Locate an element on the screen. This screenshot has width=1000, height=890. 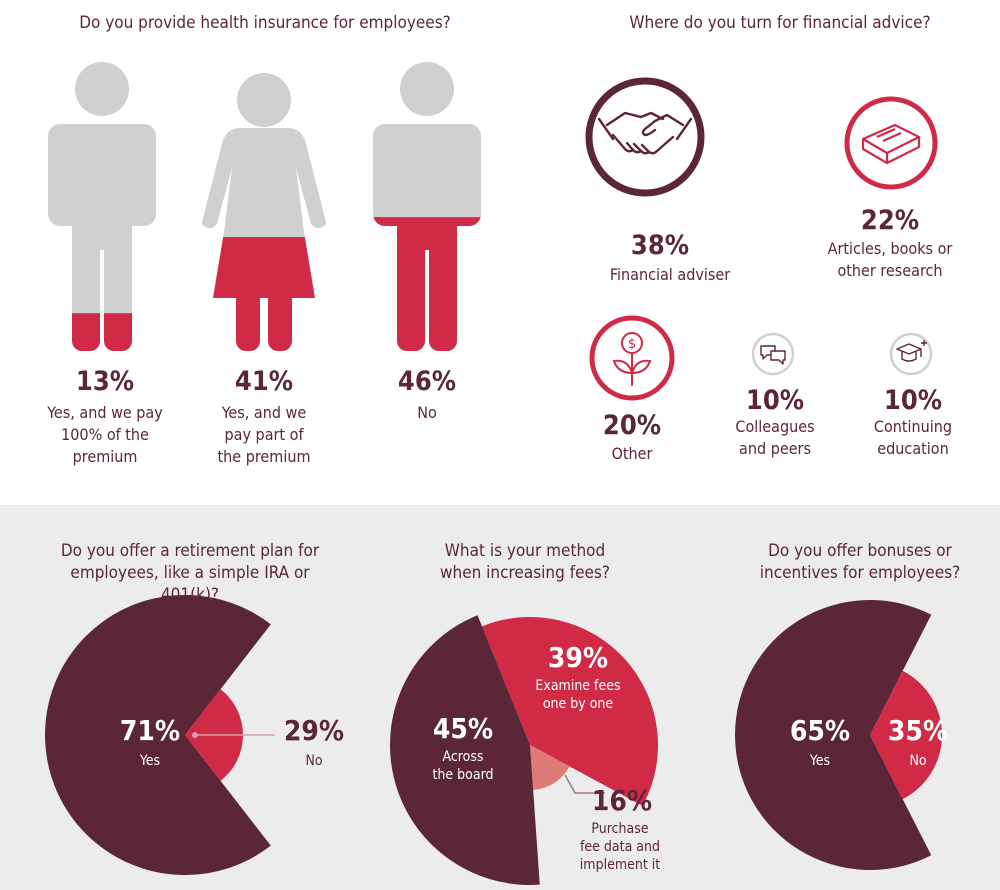
fees-slice-examine is located at coordinates (570, 711).